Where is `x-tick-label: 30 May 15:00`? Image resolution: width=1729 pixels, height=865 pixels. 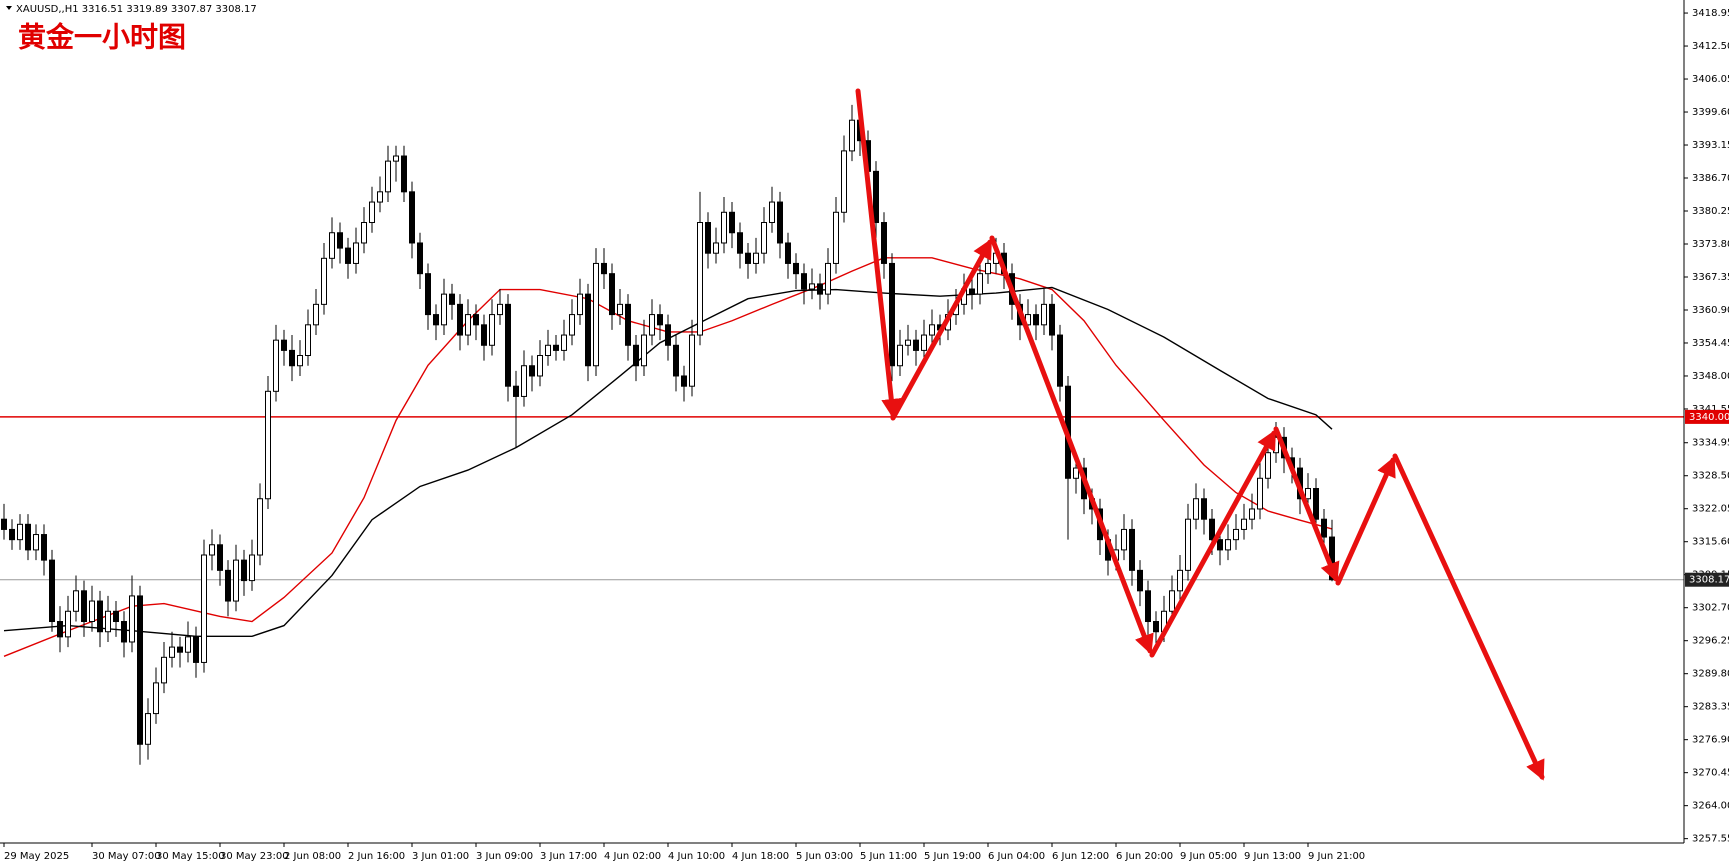 x-tick-label: 30 May 15:00 is located at coordinates (190, 856).